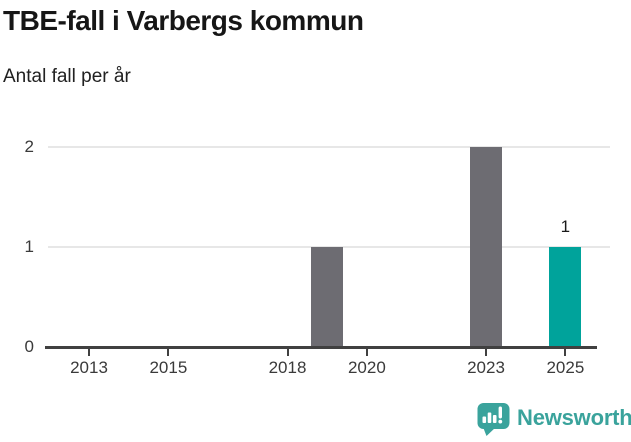  What do you see at coordinates (287, 367) in the screenshot?
I see `x-tick-label-2018: 2018` at bounding box center [287, 367].